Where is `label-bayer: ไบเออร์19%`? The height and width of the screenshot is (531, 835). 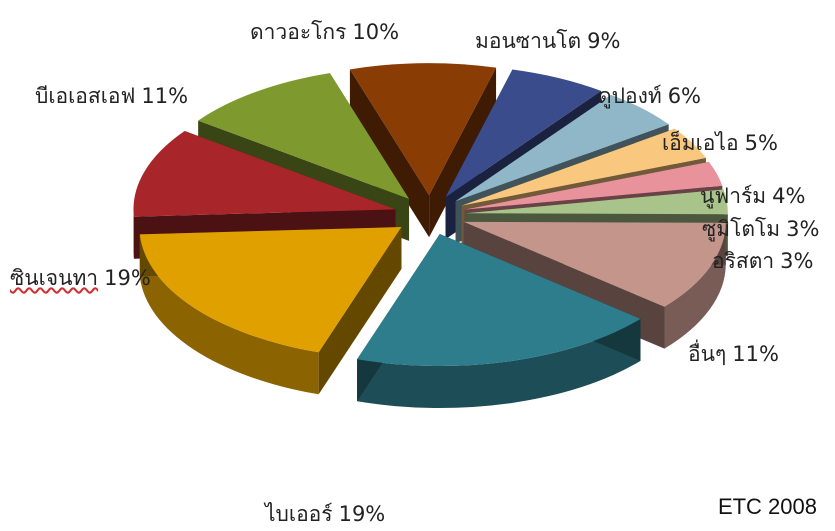 label-bayer: ไบเออร์19% is located at coordinates (325, 514).